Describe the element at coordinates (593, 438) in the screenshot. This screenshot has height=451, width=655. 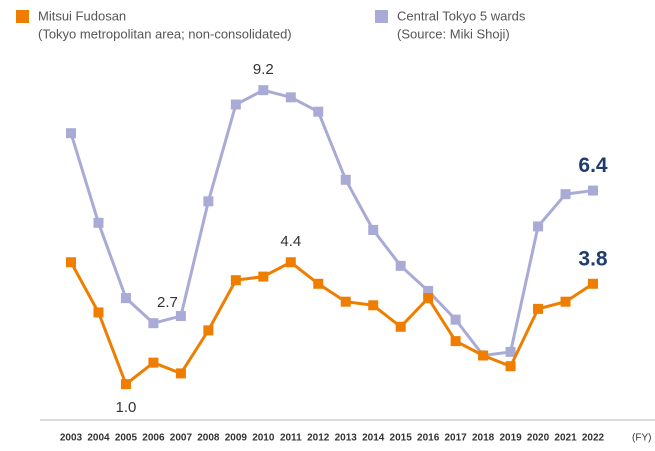
I see `x-tick-label: 2022` at that location.